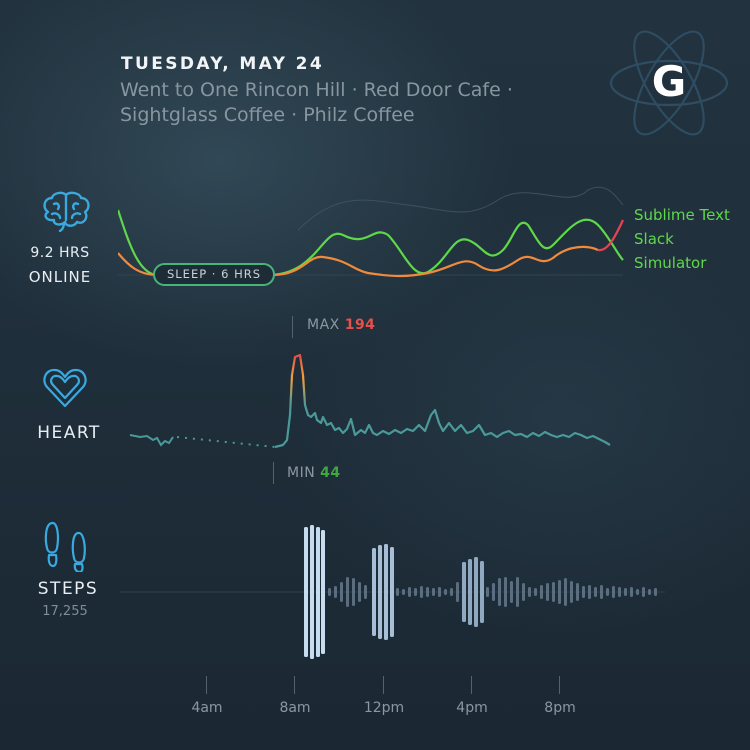 This screenshot has height=750, width=750. I want to click on min-marker, so click(273, 473).